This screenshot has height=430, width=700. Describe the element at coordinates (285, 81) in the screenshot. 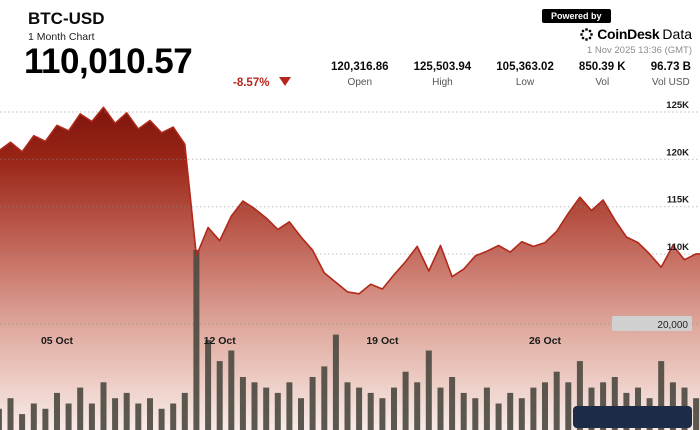

I see `down-arrow-icon` at that location.